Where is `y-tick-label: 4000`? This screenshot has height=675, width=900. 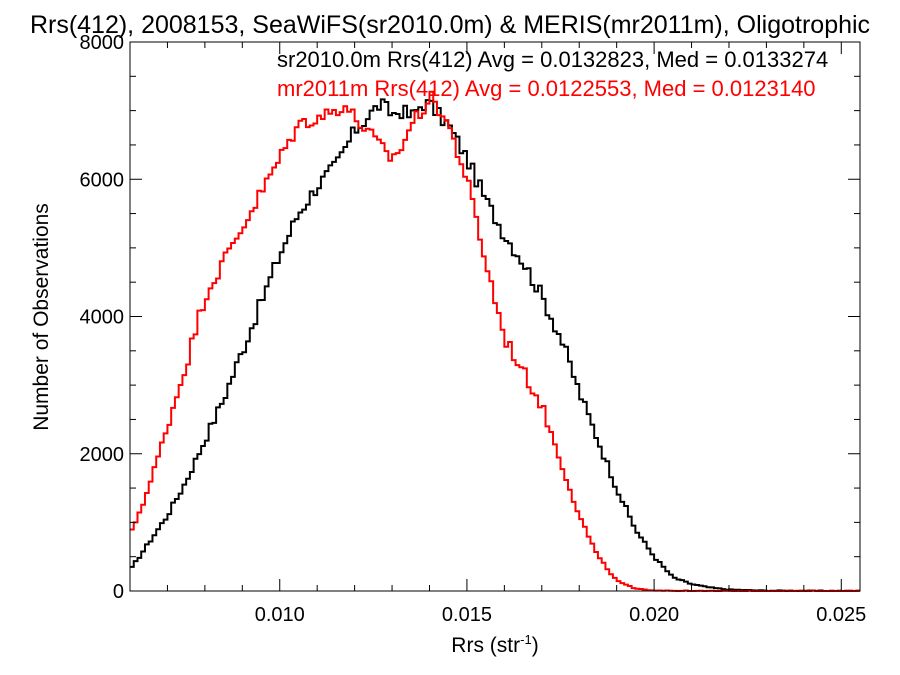
y-tick-label: 4000 is located at coordinates (102, 318).